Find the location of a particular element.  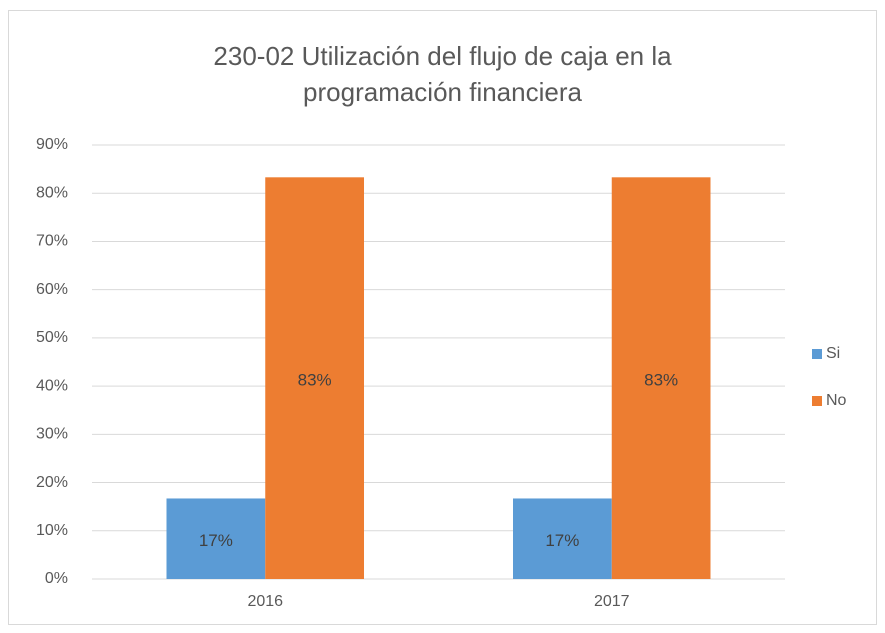

legend-label: Si is located at coordinates (833, 353).